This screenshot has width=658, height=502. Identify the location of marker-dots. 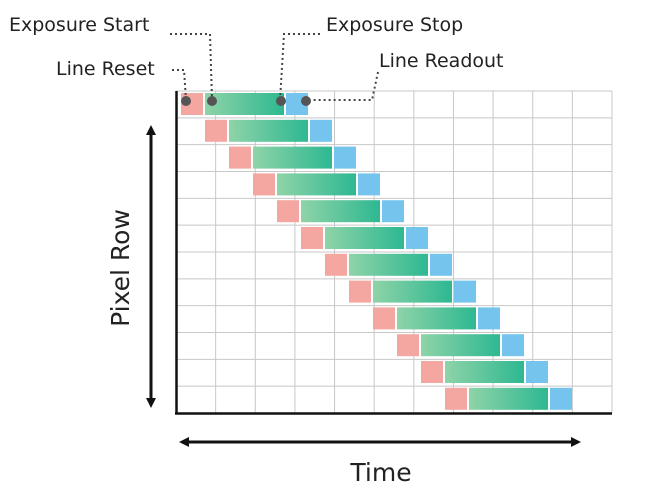
(246, 101).